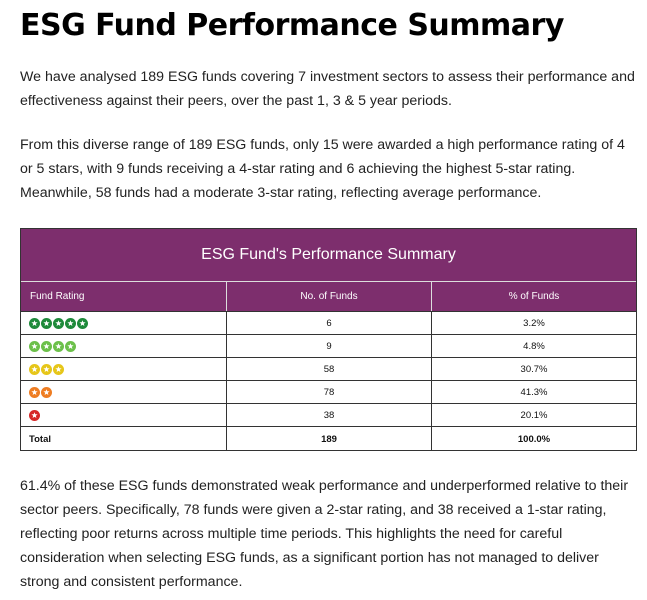 This screenshot has height=600, width=647. I want to click on total-row: Total 189 100.0%, so click(328, 439).